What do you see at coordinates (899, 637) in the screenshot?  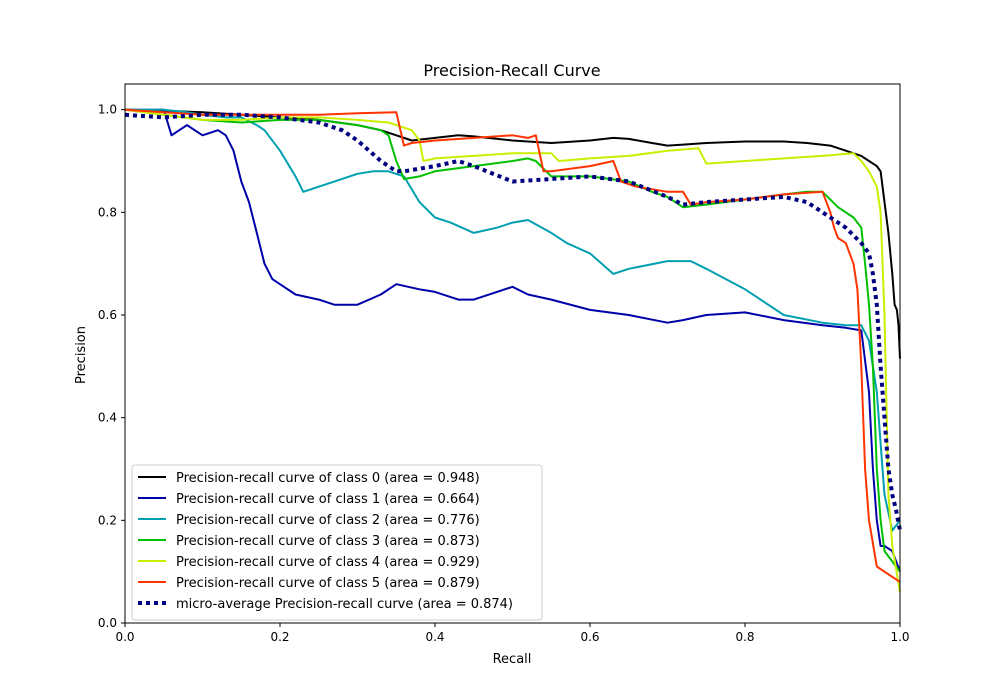 I see `x-tick-label-5: 1.0` at bounding box center [899, 637].